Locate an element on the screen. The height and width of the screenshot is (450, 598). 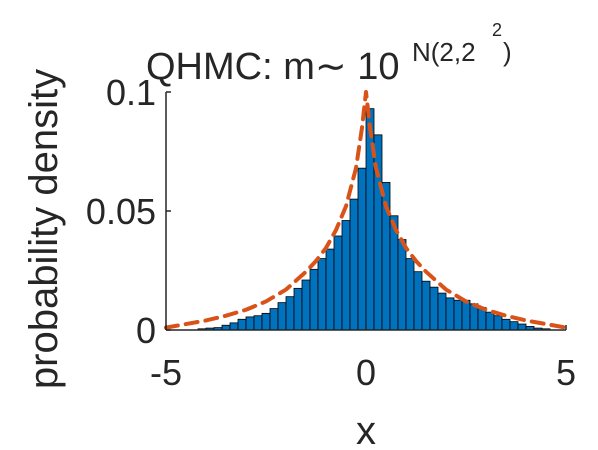
x-tick-label: 5 is located at coordinates (566, 372).